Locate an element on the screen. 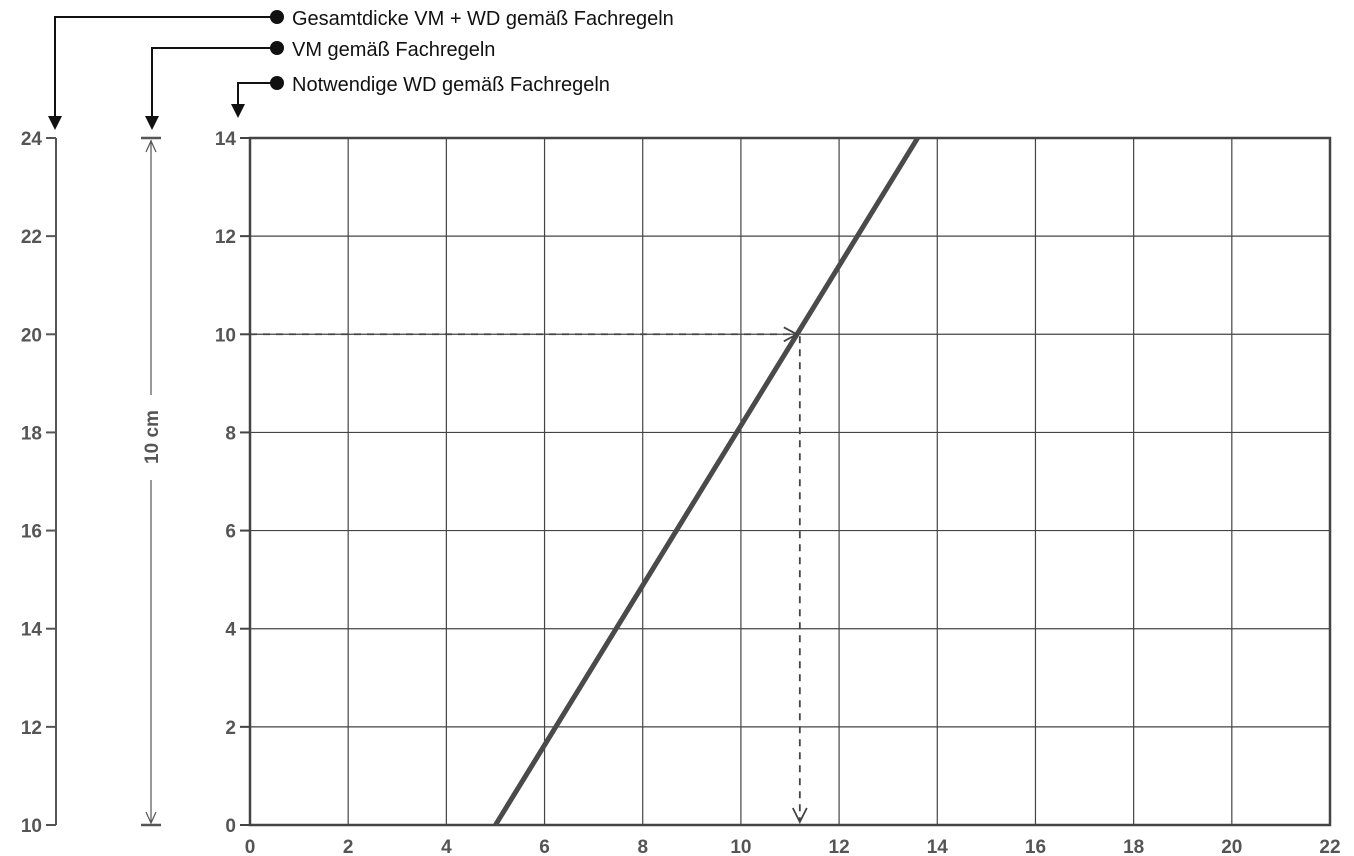 The height and width of the screenshot is (856, 1354). total-tick-label: 14 is located at coordinates (32, 630).